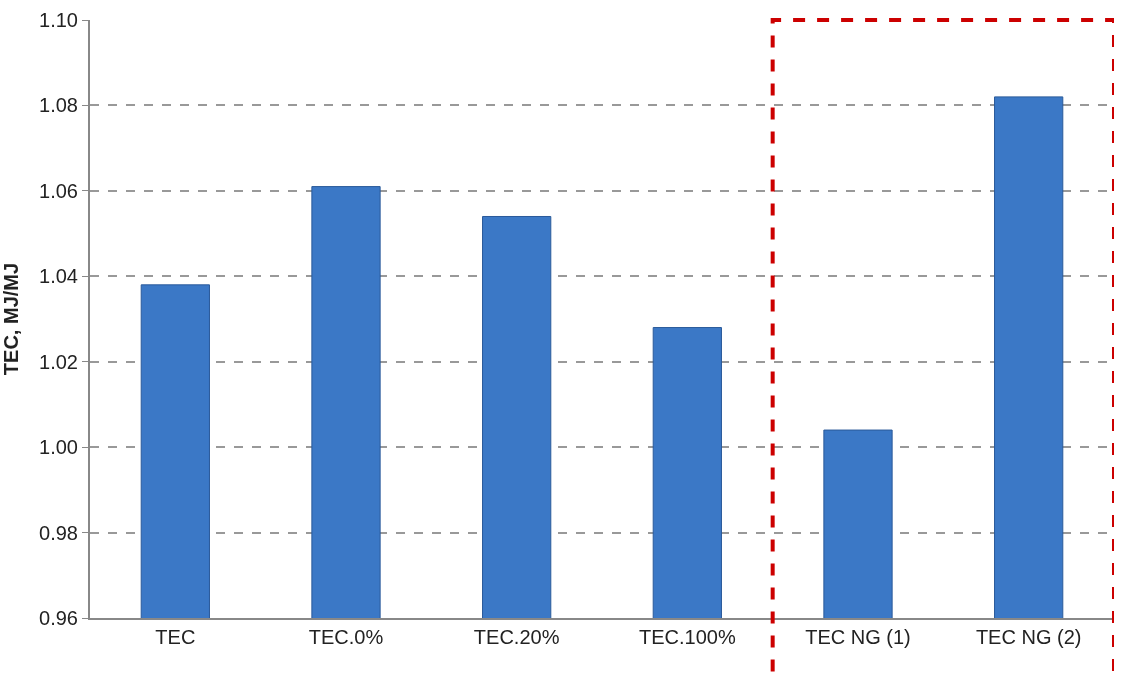 The width and height of the screenshot is (1124, 678). Describe the element at coordinates (58, 618) in the screenshot. I see `y-tick-label: 0.96` at that location.